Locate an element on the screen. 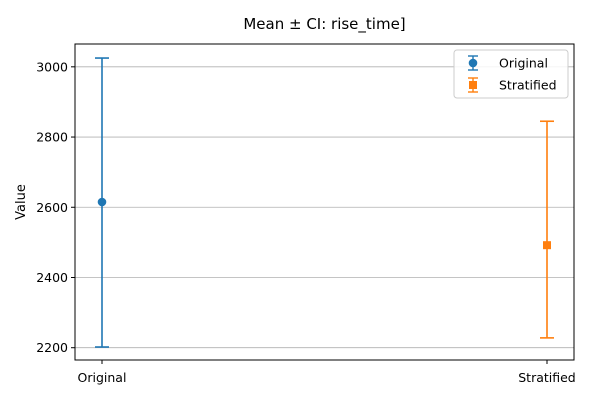 The height and width of the screenshot is (400, 600). x-tick-label: Stratified is located at coordinates (547, 377).